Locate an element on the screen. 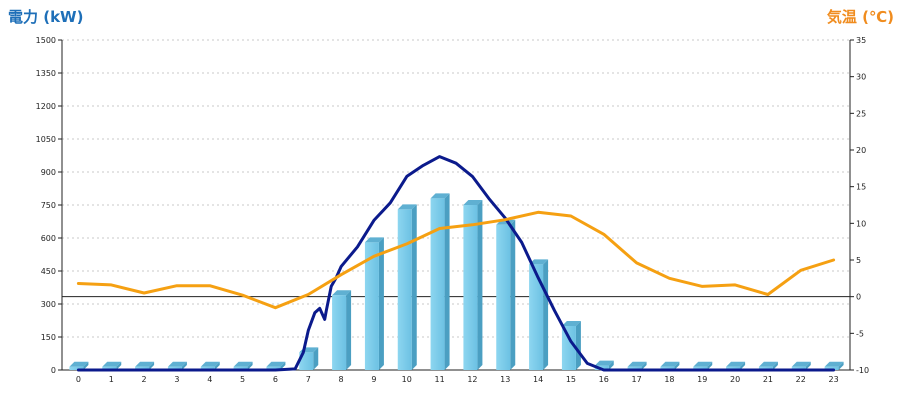 This screenshot has width=900, height=400. x-tick-label: 17 is located at coordinates (636, 379).